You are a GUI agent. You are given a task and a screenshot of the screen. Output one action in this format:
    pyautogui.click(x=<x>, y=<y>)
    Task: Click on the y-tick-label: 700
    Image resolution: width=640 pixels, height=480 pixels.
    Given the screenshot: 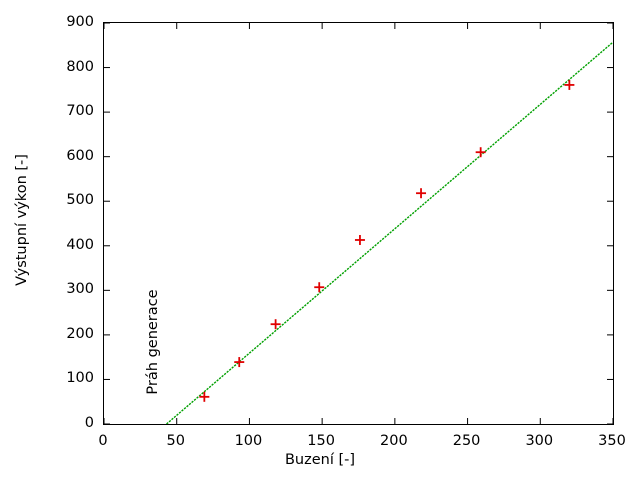 What is the action you would take?
    pyautogui.click(x=80, y=110)
    